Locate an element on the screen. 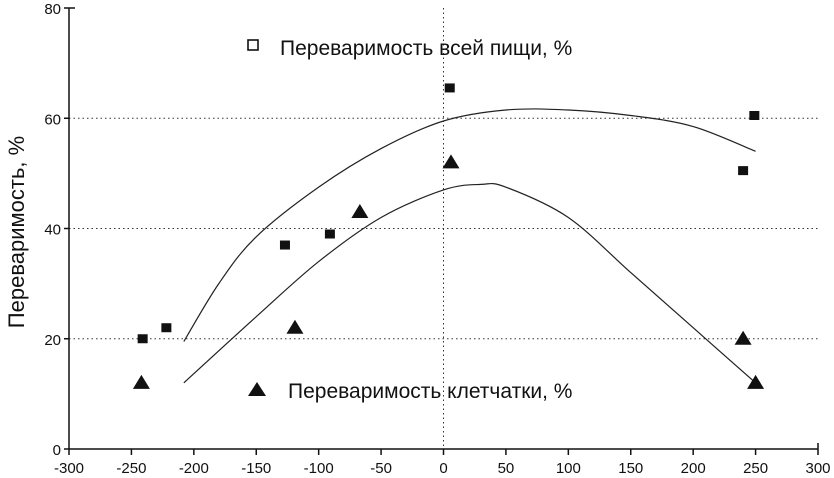 This screenshot has height=478, width=834. x-tick-label: -300 is located at coordinates (69, 468).